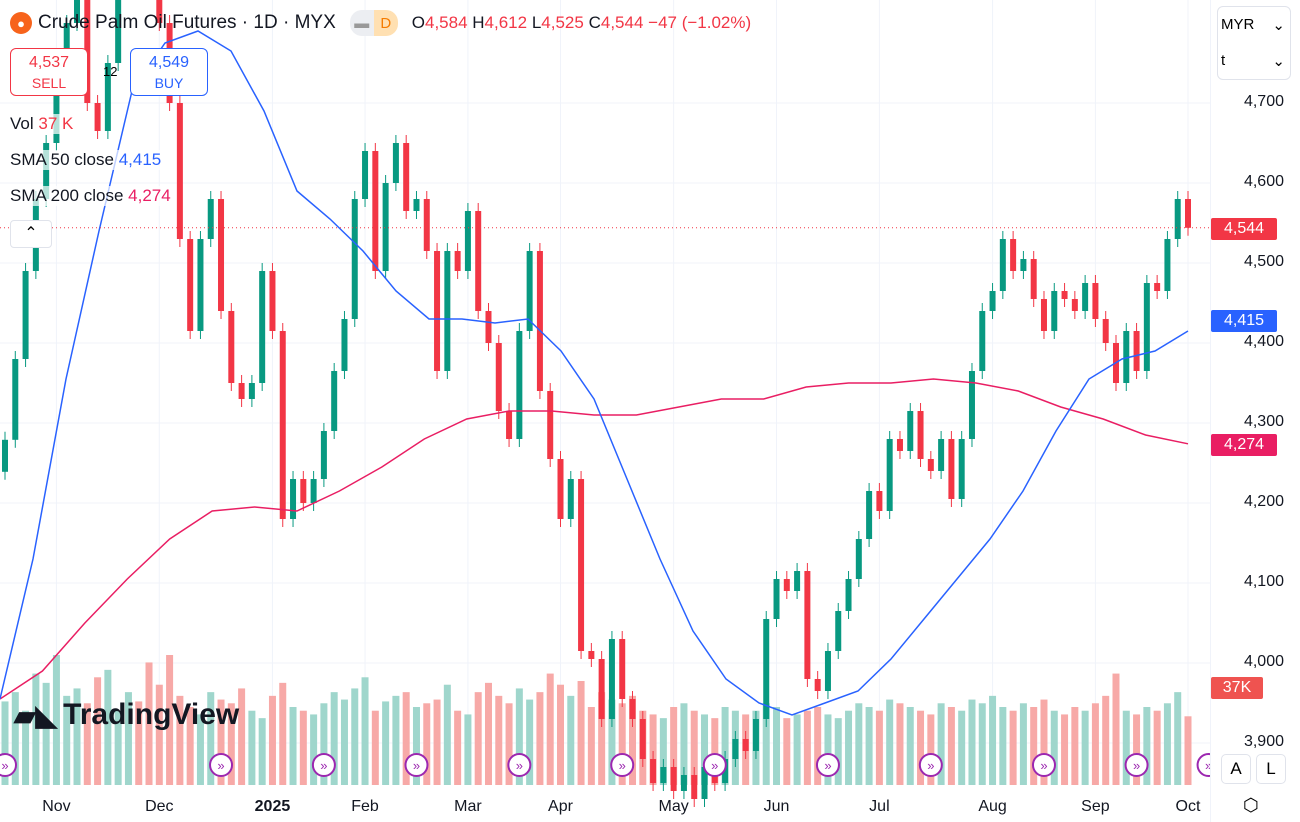  I want to click on buy-button: 4,549 BUY, so click(169, 72).